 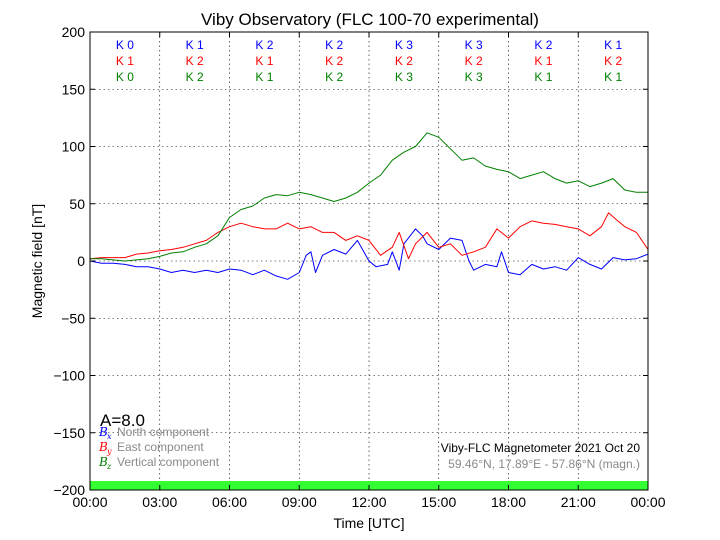 I want to click on k-index-x-1: K 1, so click(x=195, y=45).